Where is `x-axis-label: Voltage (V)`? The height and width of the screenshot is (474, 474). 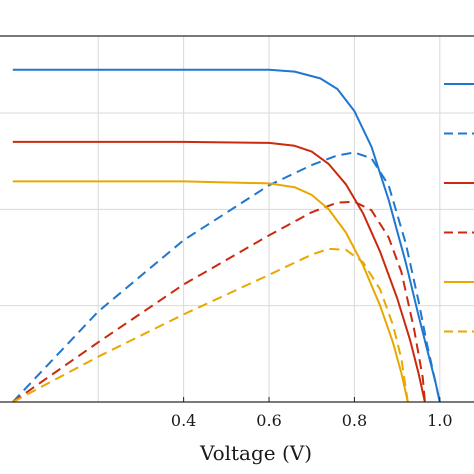
x-axis-label: Voltage (V) is located at coordinates (255, 453).